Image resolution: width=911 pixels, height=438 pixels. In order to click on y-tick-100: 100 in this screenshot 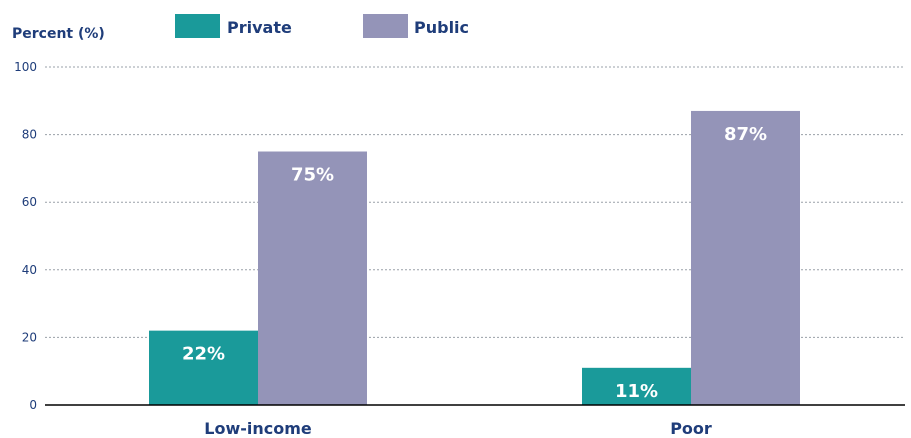, I will do `click(25, 67)`.